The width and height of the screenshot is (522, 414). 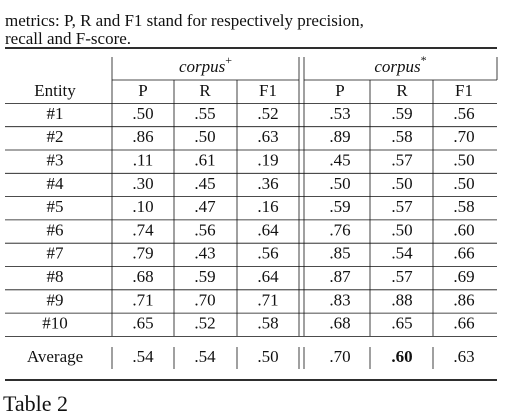 What do you see at coordinates (401, 299) in the screenshot?
I see `cell: .88` at bounding box center [401, 299].